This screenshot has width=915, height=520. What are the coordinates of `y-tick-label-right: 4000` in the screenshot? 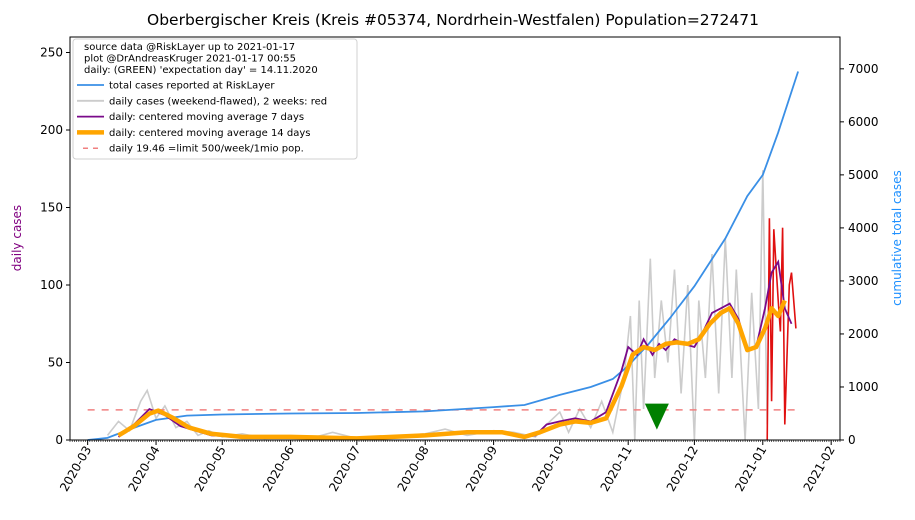 It's located at (863, 228).